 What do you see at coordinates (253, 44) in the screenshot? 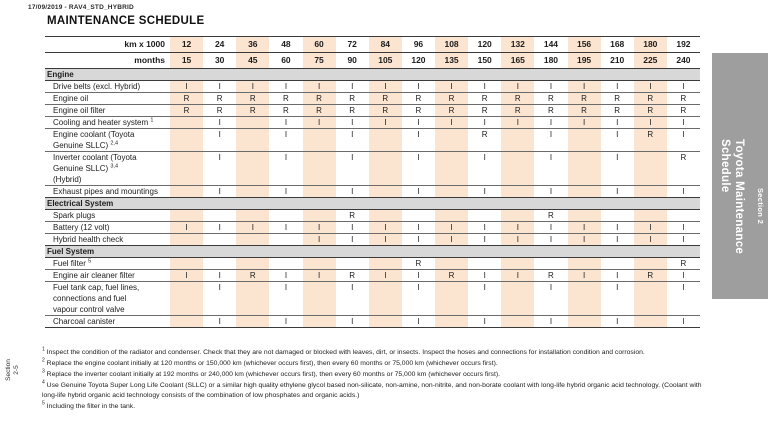
I see `km-header-value-cell: 36` at bounding box center [253, 44].